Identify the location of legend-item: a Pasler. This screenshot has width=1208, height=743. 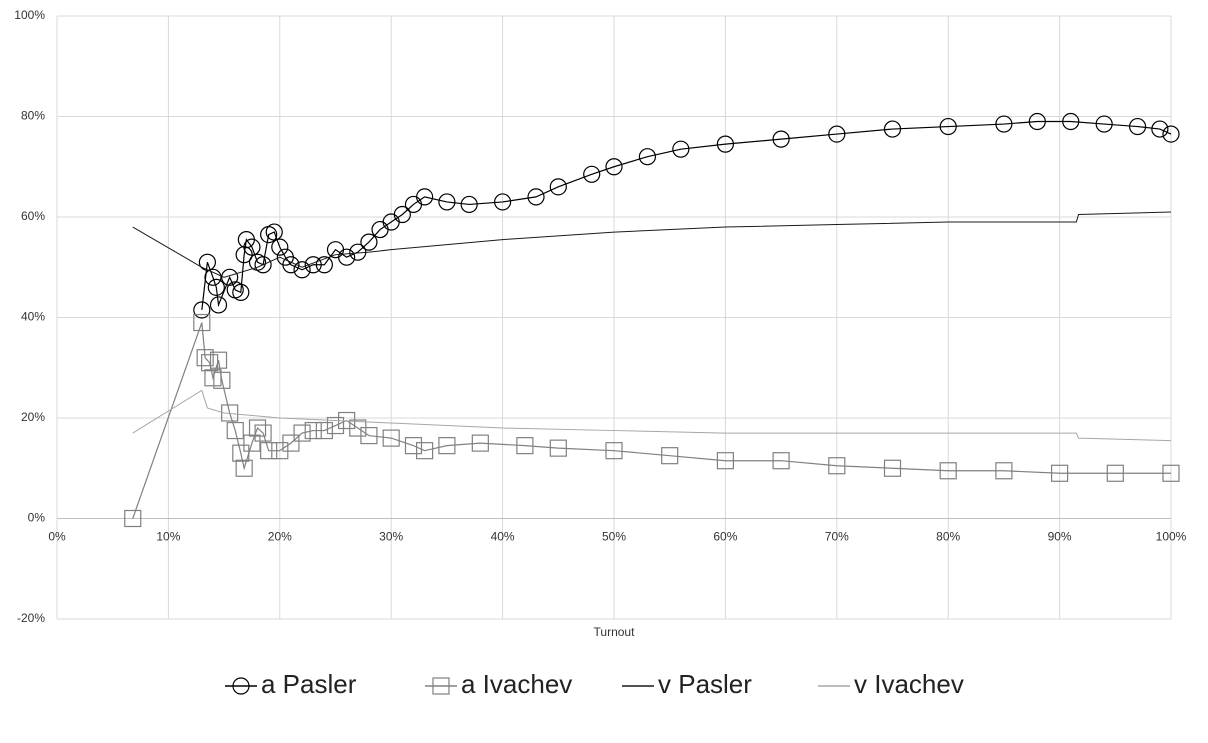
(291, 684).